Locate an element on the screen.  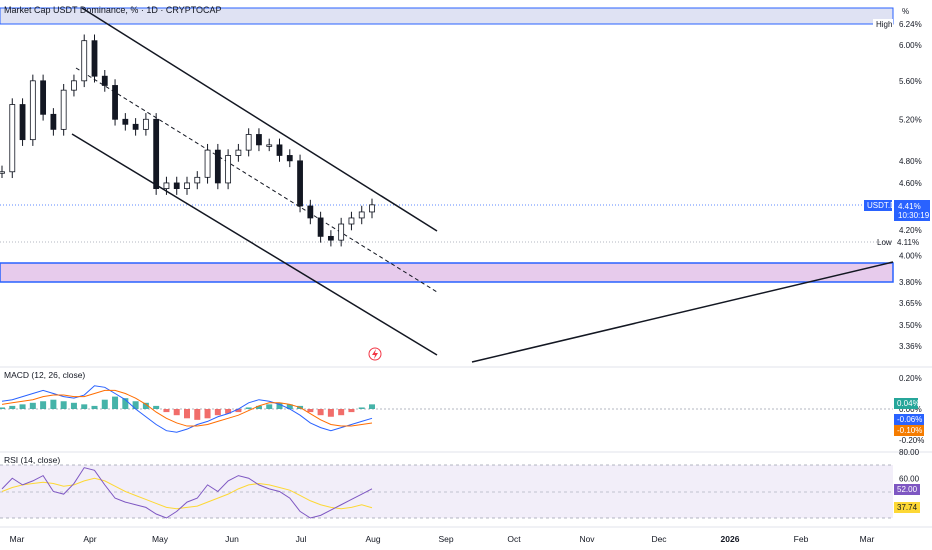
macd-line-value: -0.06% is located at coordinates (909, 419).